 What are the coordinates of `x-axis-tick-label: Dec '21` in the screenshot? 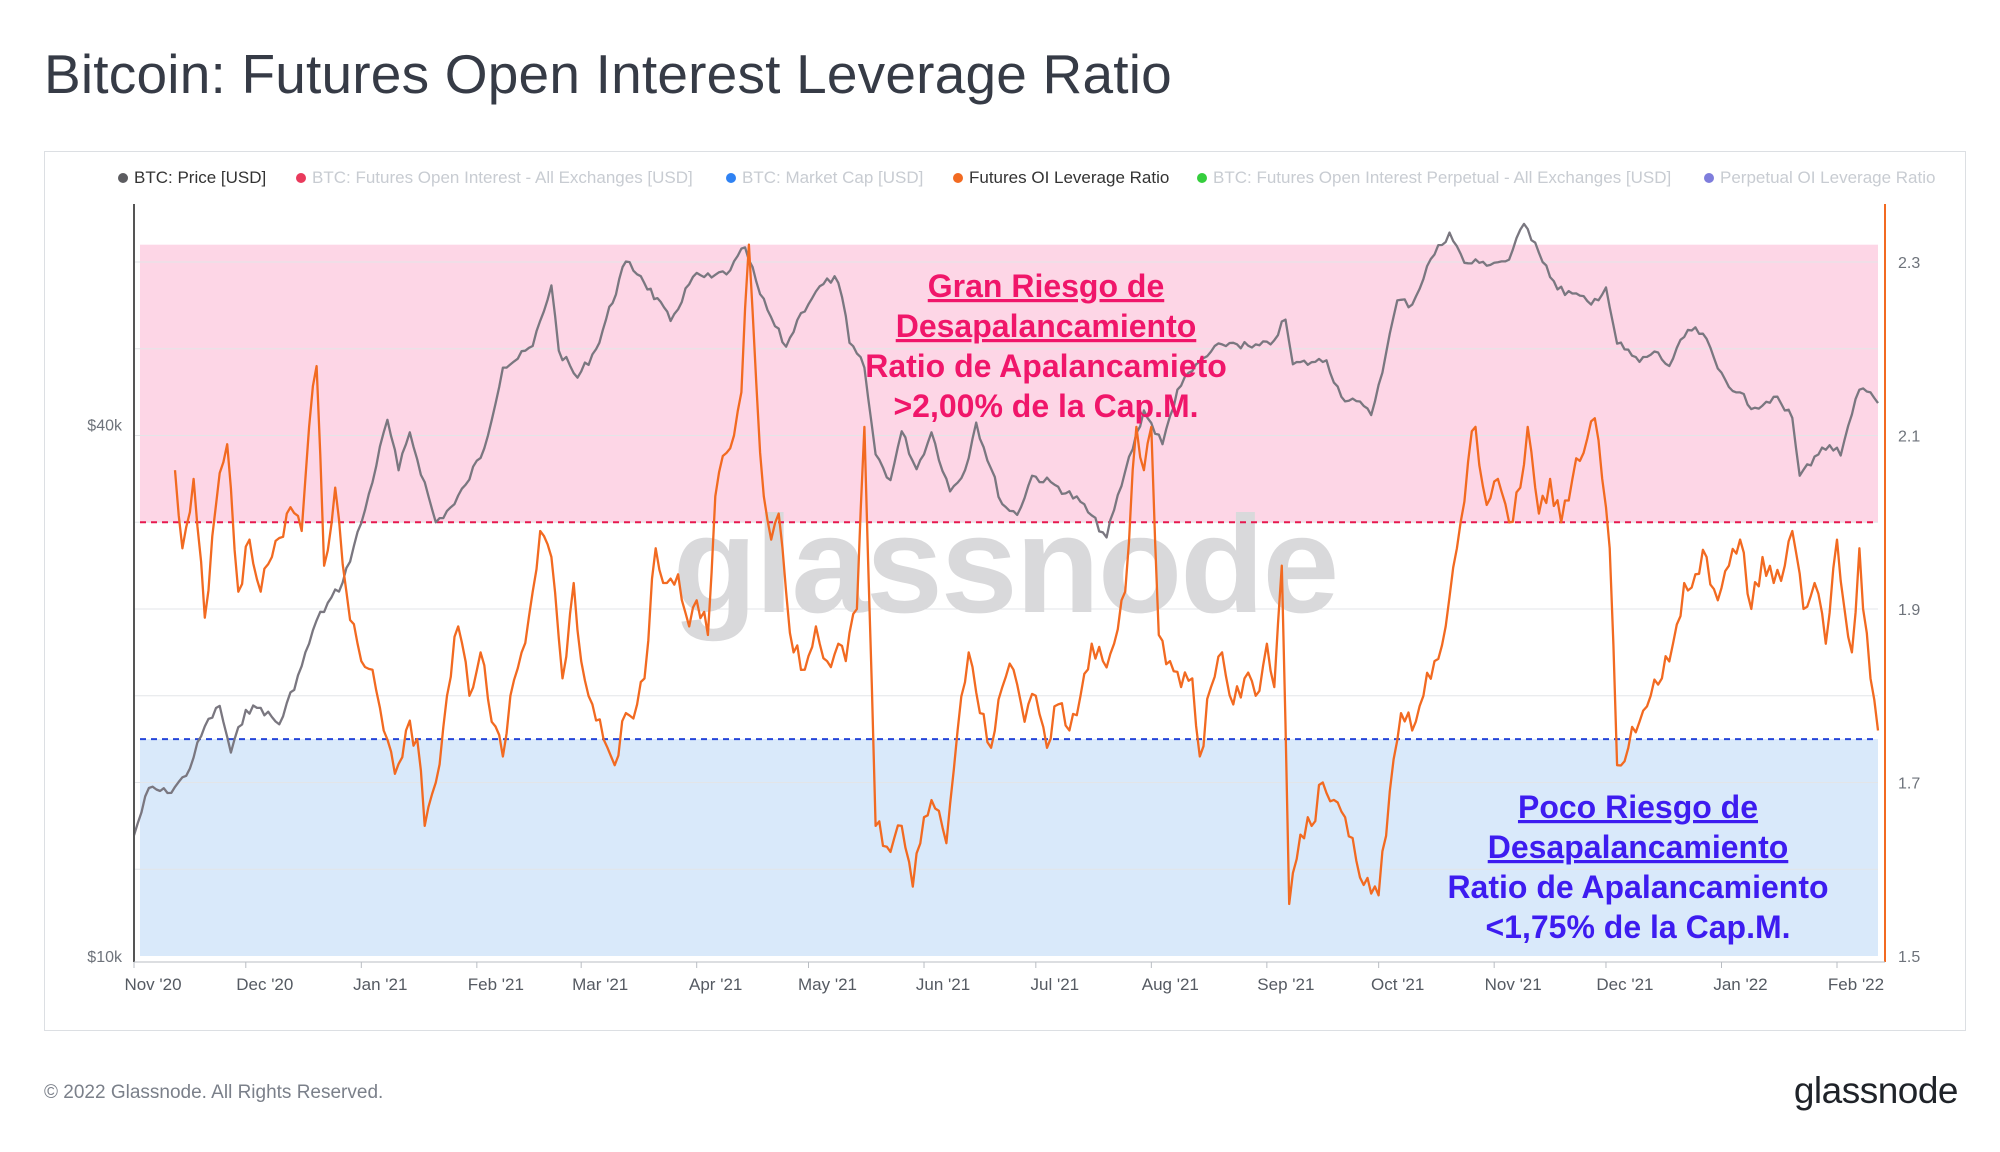 It's located at (1624, 984).